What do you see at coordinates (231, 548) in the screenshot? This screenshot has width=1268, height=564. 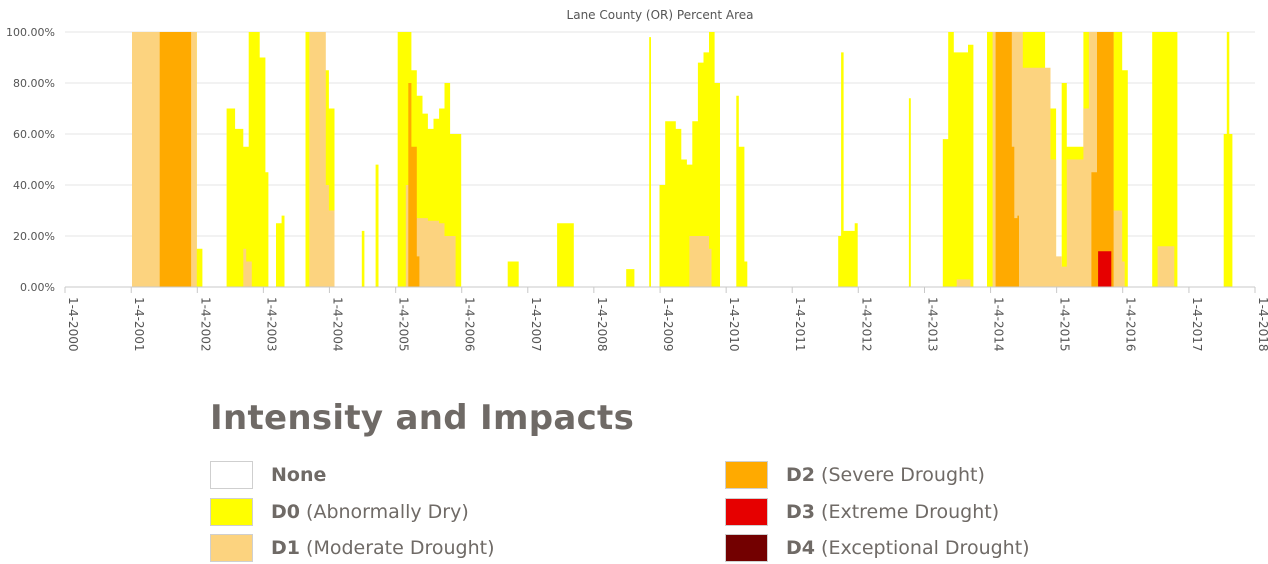 I see `legend-swatch-d1` at bounding box center [231, 548].